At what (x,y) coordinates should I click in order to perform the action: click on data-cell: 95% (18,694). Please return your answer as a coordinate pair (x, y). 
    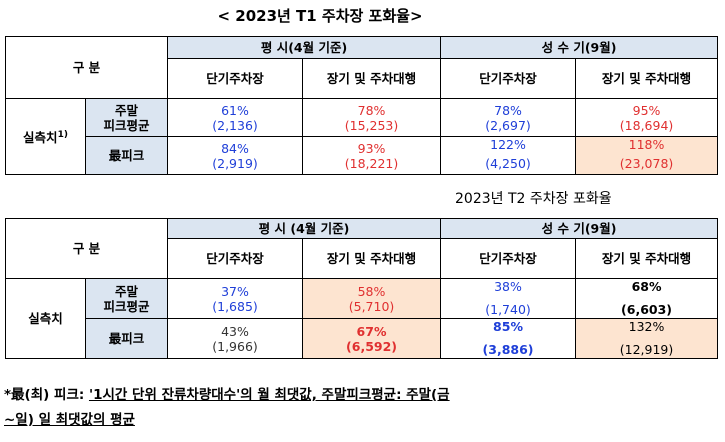
    Looking at the image, I should click on (647, 117).